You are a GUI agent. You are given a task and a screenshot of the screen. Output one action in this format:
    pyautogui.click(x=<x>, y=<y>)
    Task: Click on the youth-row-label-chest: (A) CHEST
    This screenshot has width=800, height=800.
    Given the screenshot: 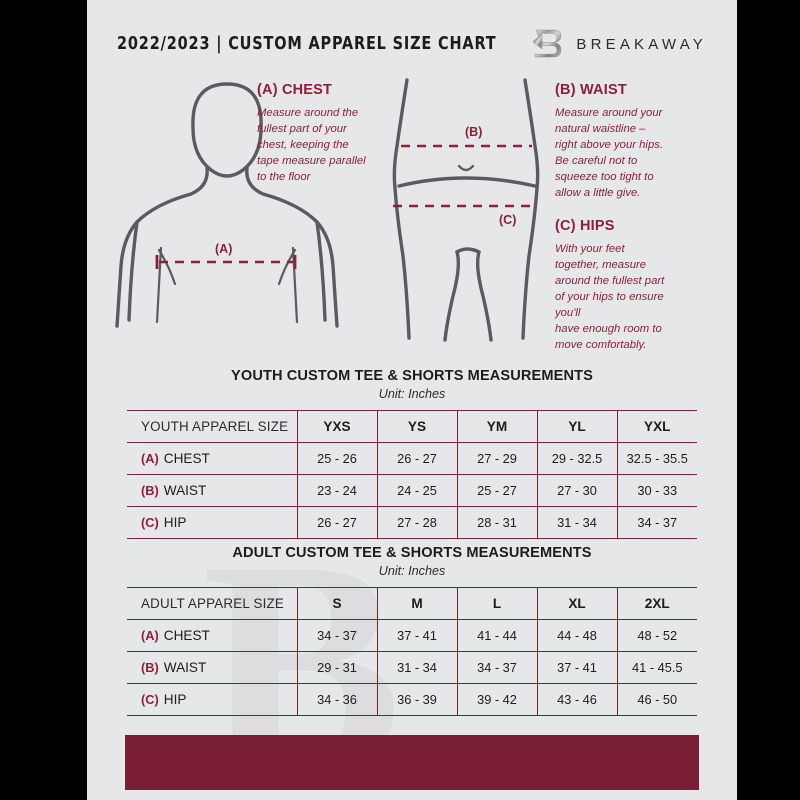 What is the action you would take?
    pyautogui.click(x=212, y=458)
    